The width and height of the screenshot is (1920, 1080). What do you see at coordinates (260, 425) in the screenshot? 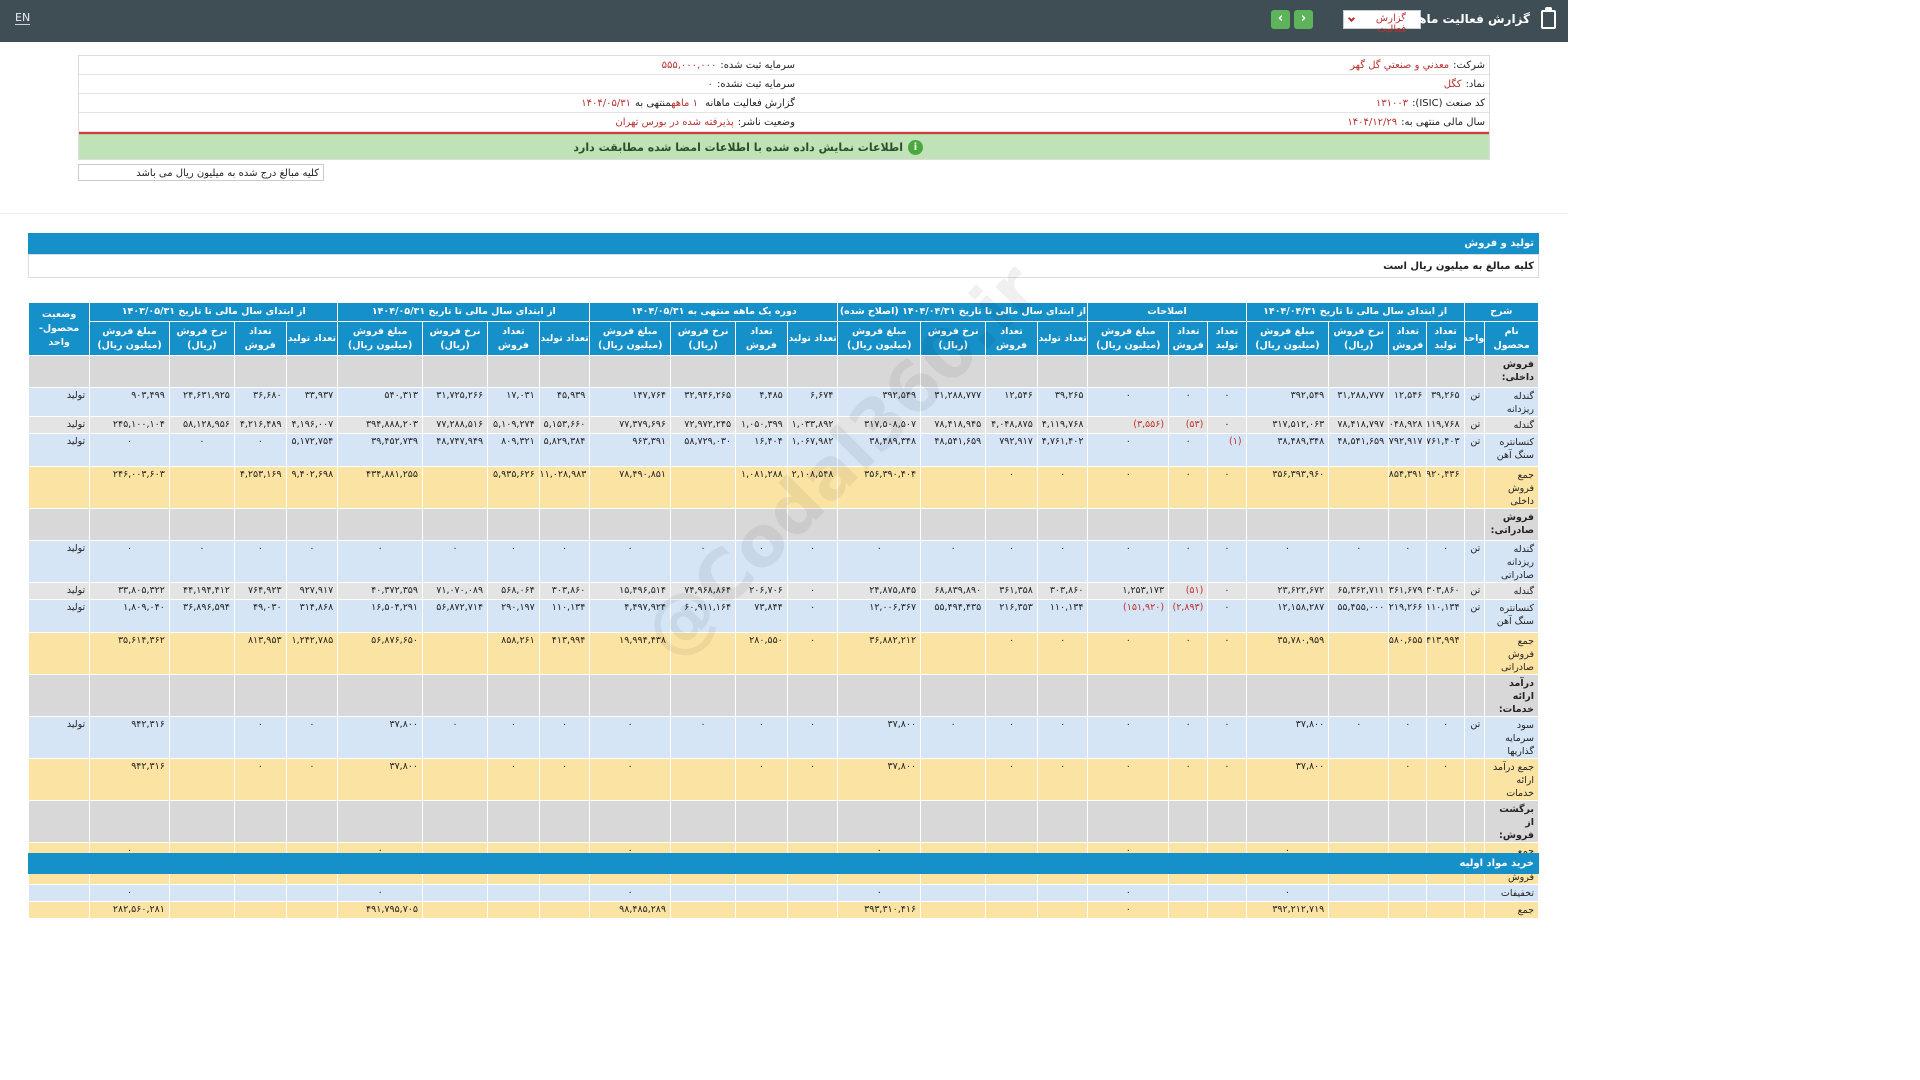
I see `table-cell: ۴,۲۱۶,۴۸۹` at bounding box center [260, 425].